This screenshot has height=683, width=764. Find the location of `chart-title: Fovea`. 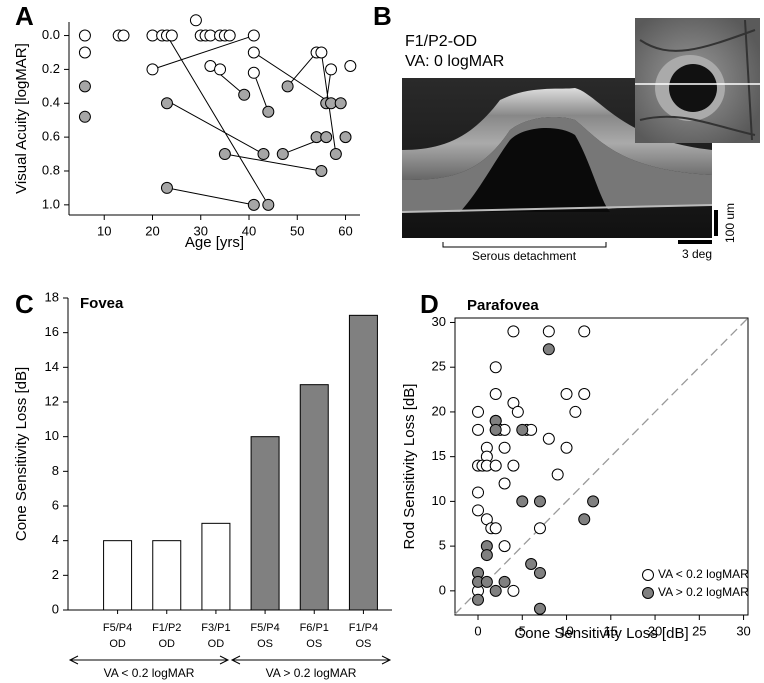

chart-title: Fovea is located at coordinates (102, 303).